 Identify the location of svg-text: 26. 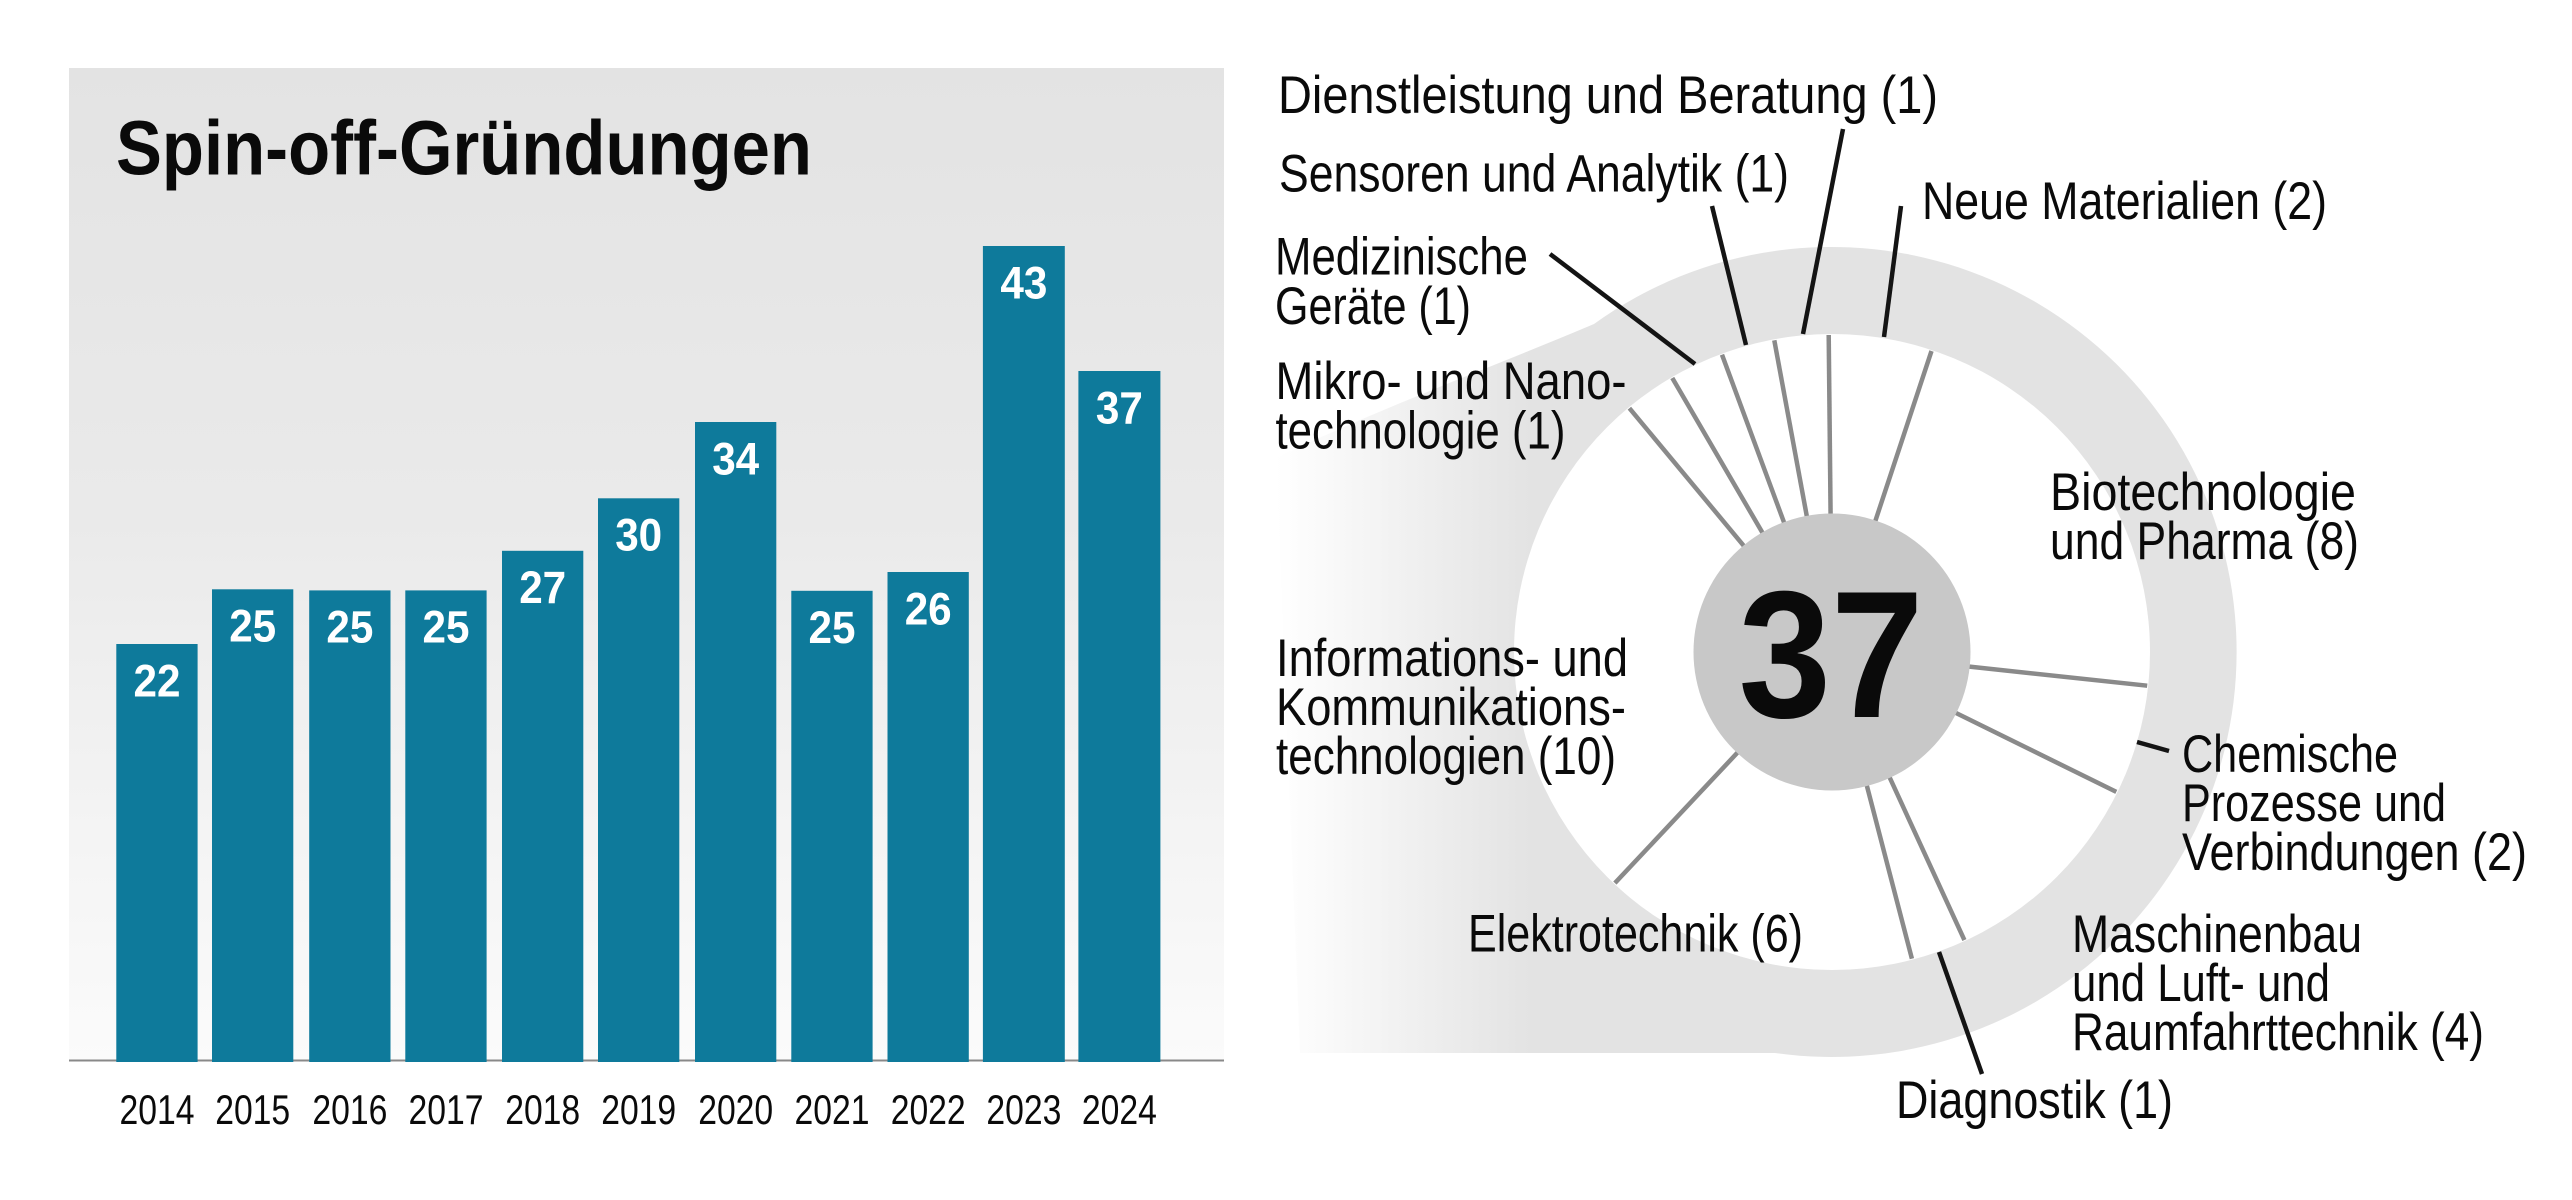
(928, 608).